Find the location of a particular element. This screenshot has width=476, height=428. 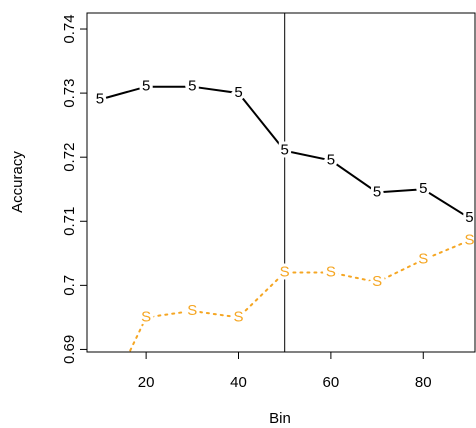

y-tick-label: 0.72 is located at coordinates (69, 157).